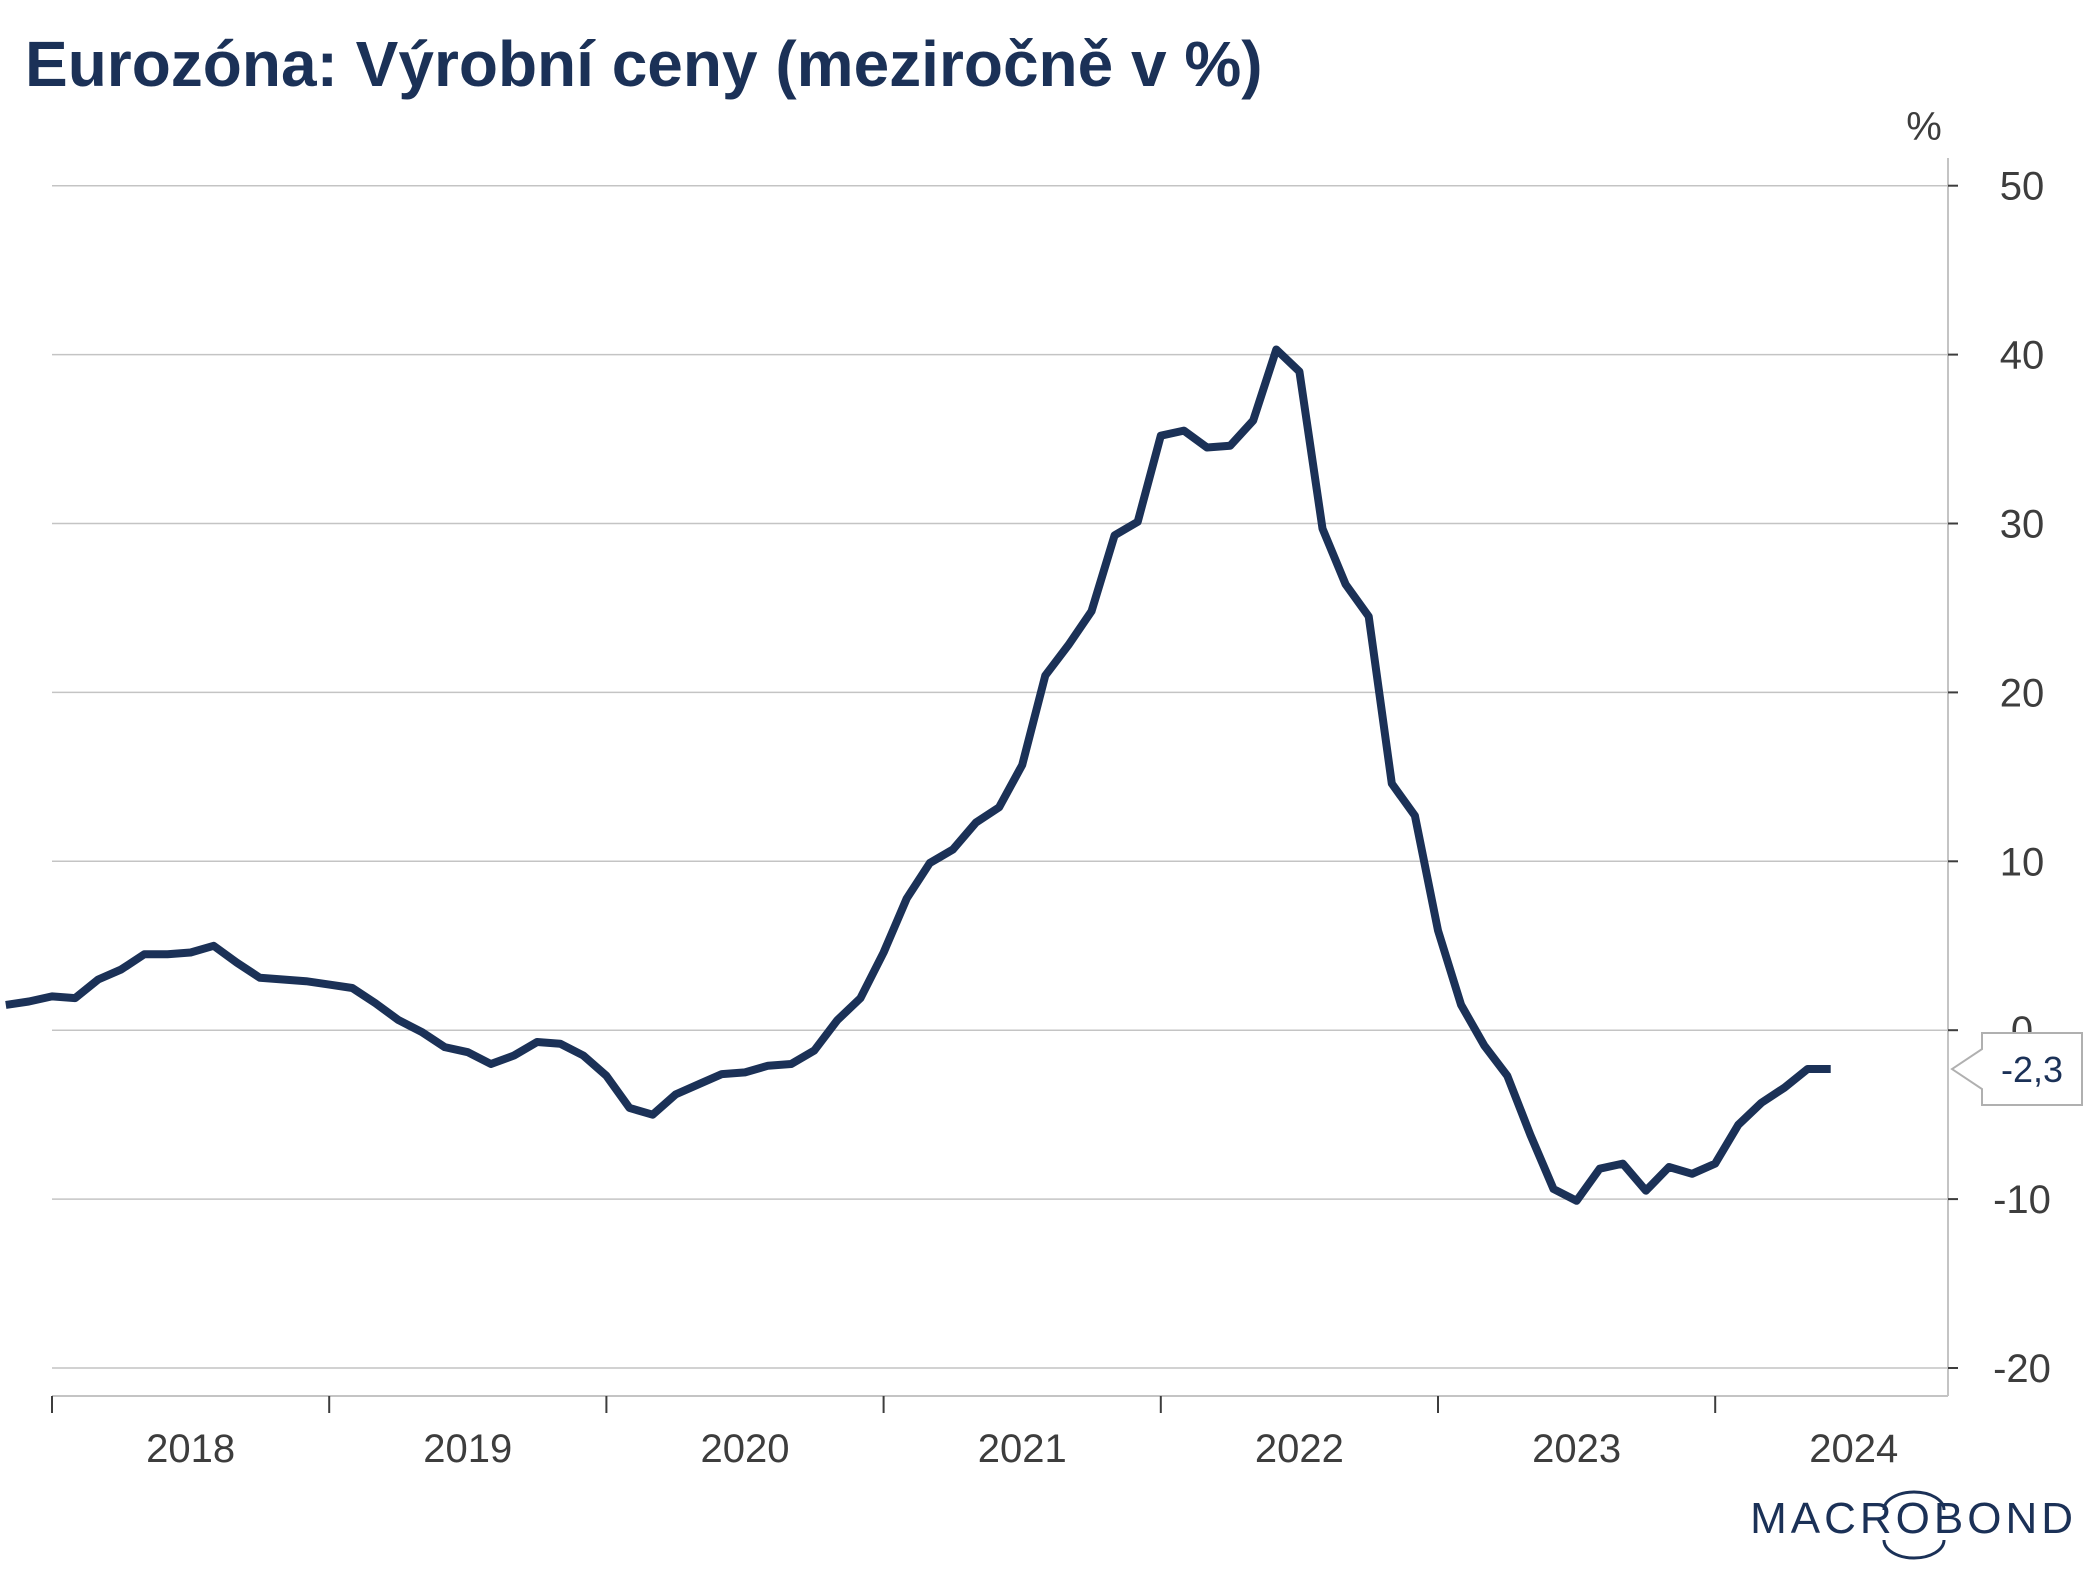 The image size is (2093, 1570). I want to click on last-value-label: -2,3, so click(2032, 1069).